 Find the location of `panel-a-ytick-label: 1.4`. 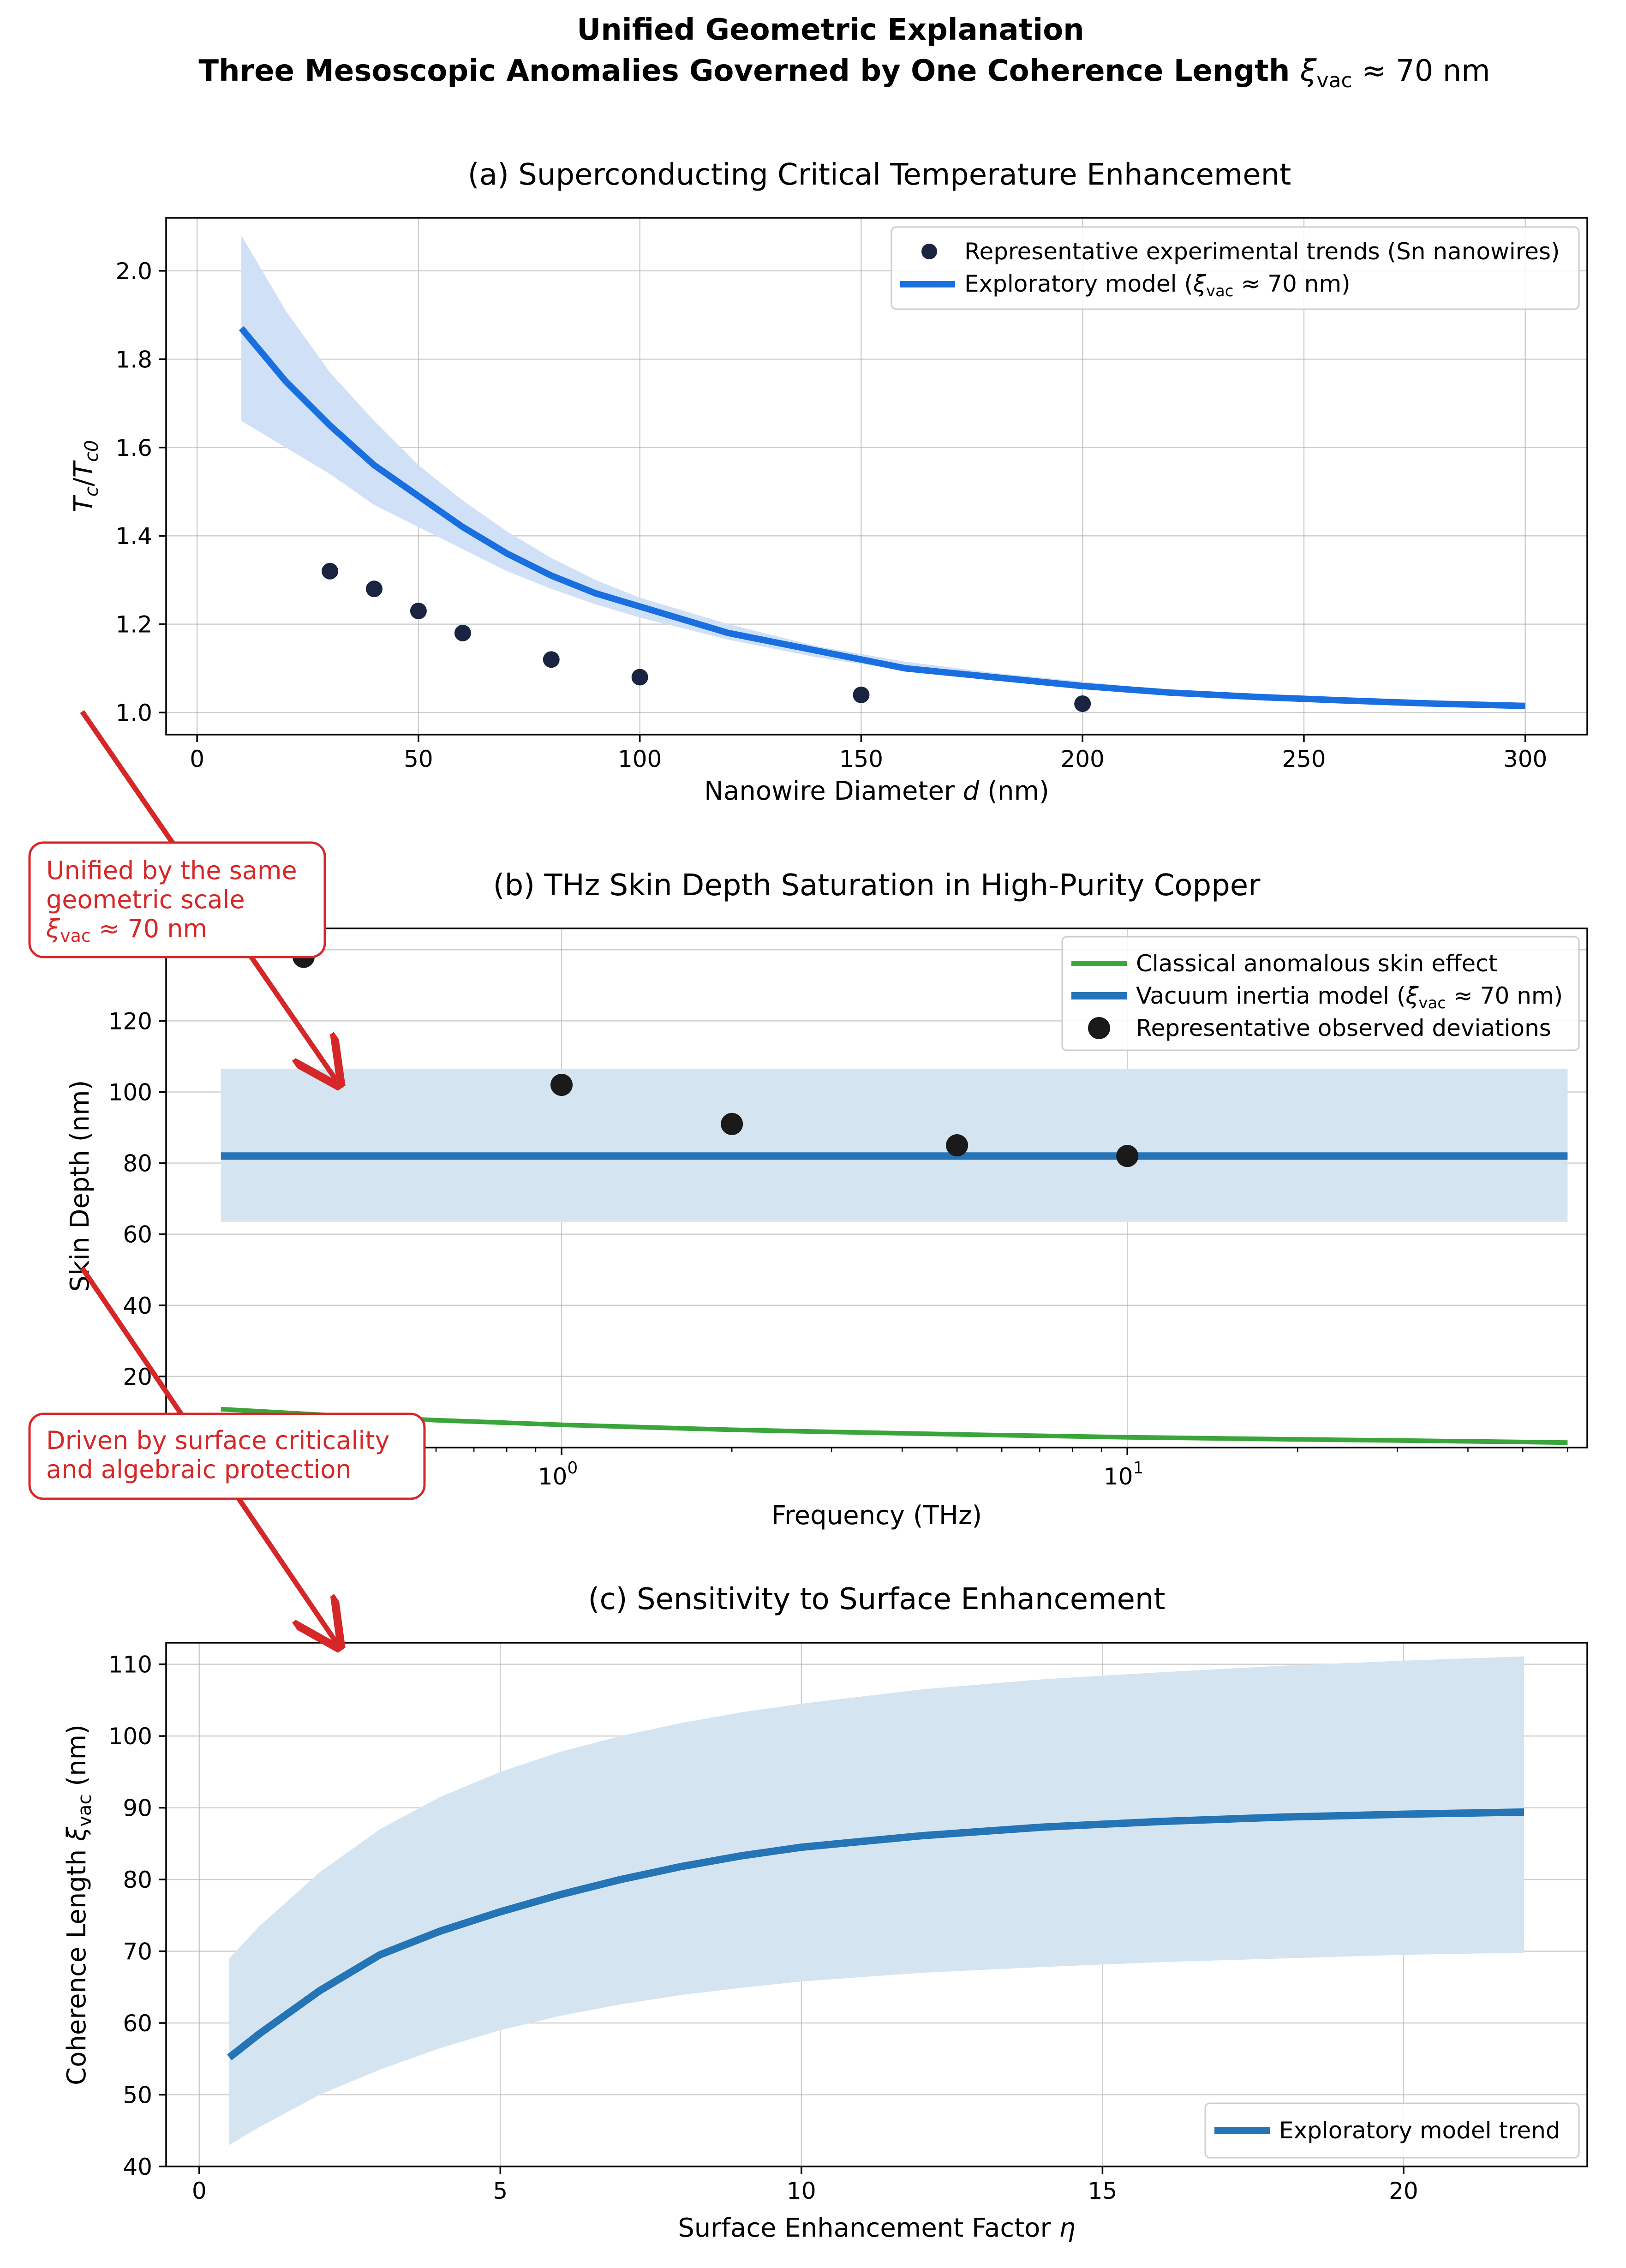

panel-a-ytick-label: 1.4 is located at coordinates (133, 536).